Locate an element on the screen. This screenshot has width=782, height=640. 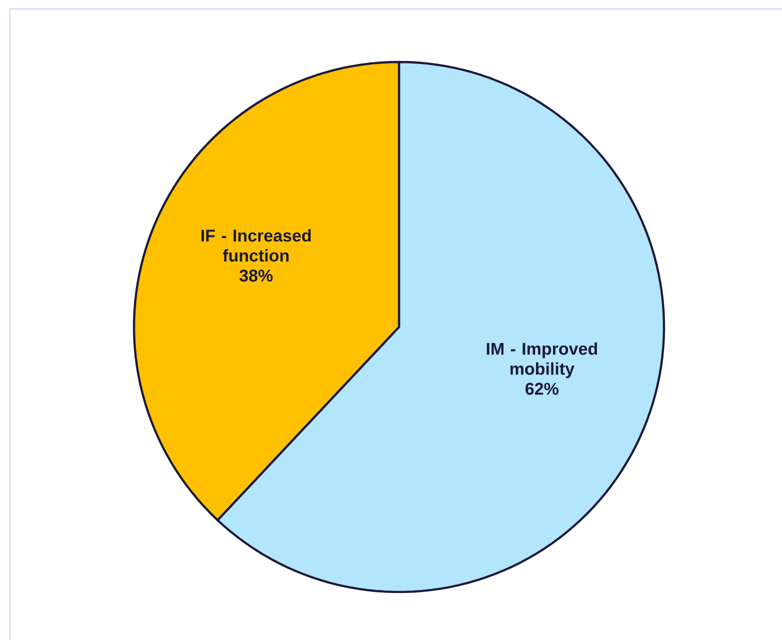
slice-label: IM - Improved mobility is located at coordinates (541, 360).